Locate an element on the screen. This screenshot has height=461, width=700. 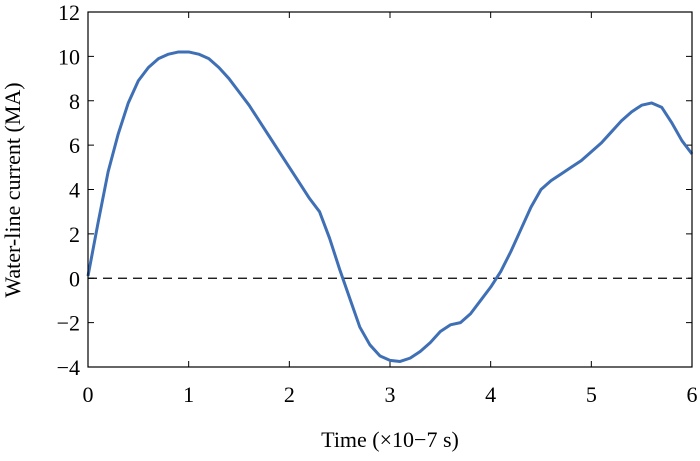
x-tick-label: 3 is located at coordinates (390, 394).